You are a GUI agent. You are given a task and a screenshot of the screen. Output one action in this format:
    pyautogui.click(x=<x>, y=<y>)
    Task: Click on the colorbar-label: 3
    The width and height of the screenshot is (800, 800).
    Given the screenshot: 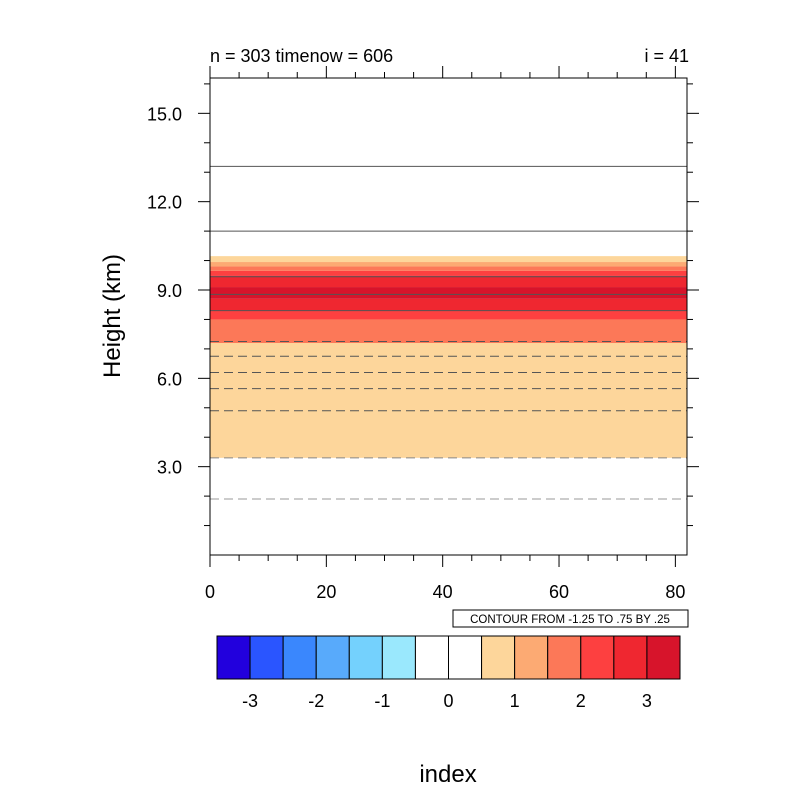 What is the action you would take?
    pyautogui.click(x=647, y=701)
    